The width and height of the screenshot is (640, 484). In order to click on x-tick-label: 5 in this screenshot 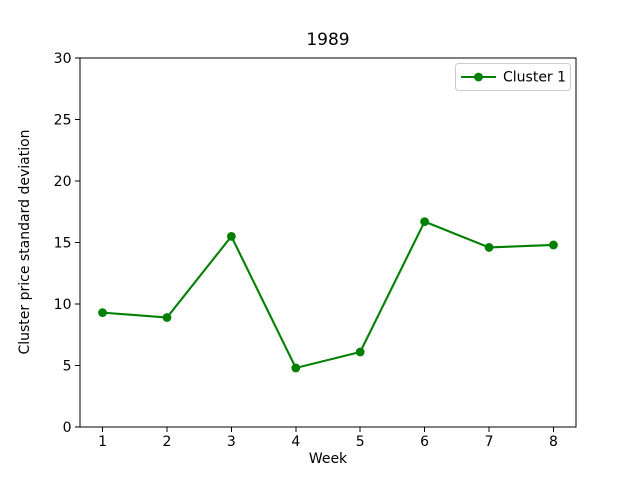, I will do `click(360, 442)`.